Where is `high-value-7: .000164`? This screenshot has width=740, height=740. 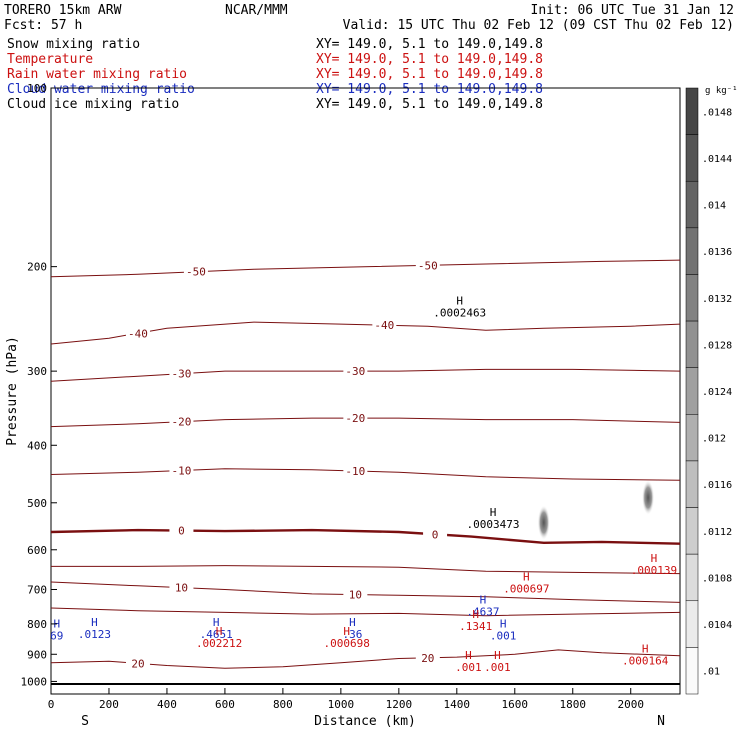 high-value-7: .000164 is located at coordinates (645, 660).